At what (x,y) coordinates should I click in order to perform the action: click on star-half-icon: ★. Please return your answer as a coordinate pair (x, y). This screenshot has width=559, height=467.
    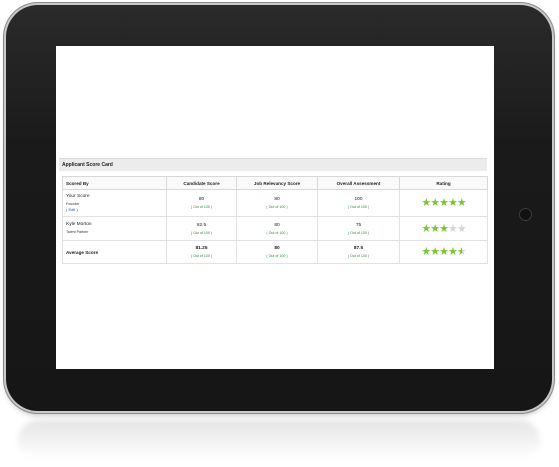
    Looking at the image, I should click on (461, 252).